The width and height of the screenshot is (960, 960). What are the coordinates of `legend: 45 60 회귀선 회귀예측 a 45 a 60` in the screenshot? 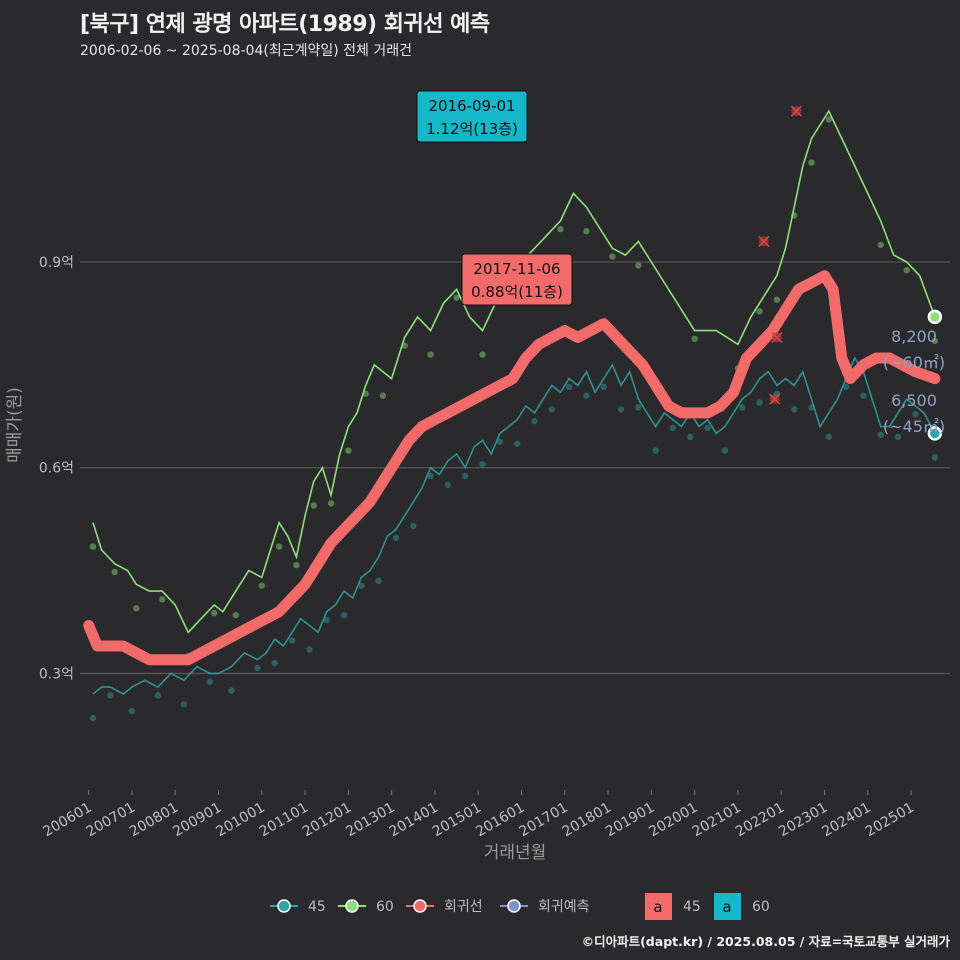 It's located at (520, 906).